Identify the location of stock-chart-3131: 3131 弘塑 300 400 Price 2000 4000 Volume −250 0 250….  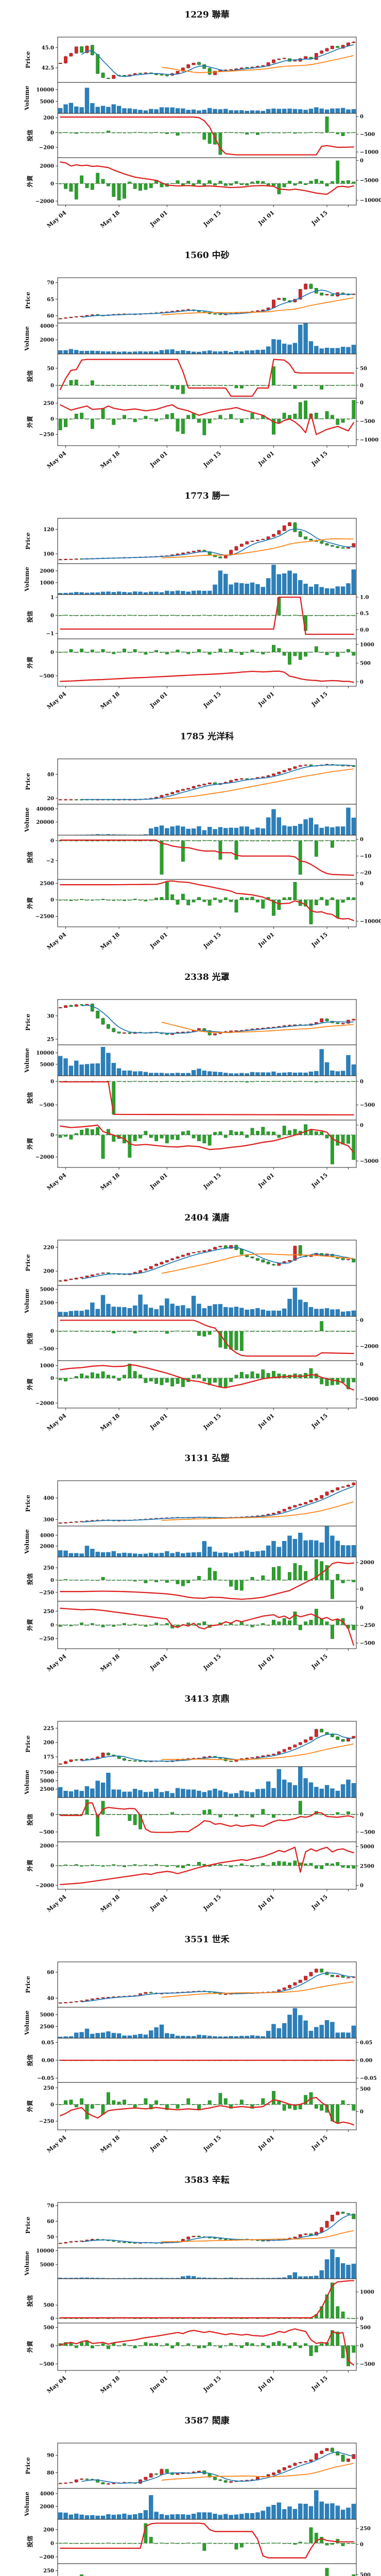
(190, 1564).